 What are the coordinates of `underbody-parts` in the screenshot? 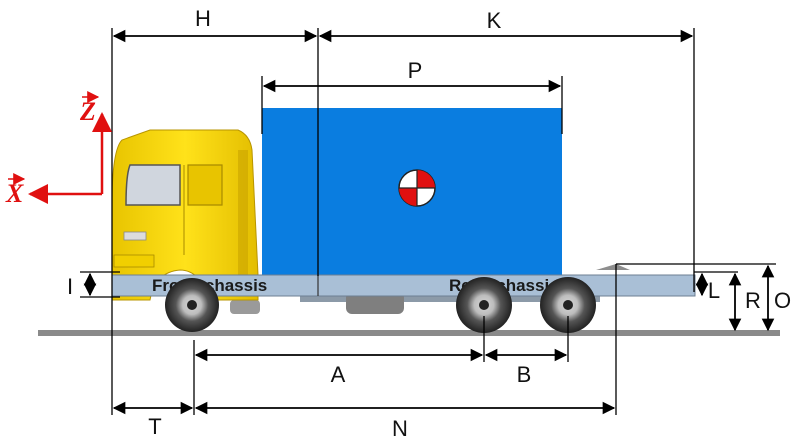 It's located at (415, 303).